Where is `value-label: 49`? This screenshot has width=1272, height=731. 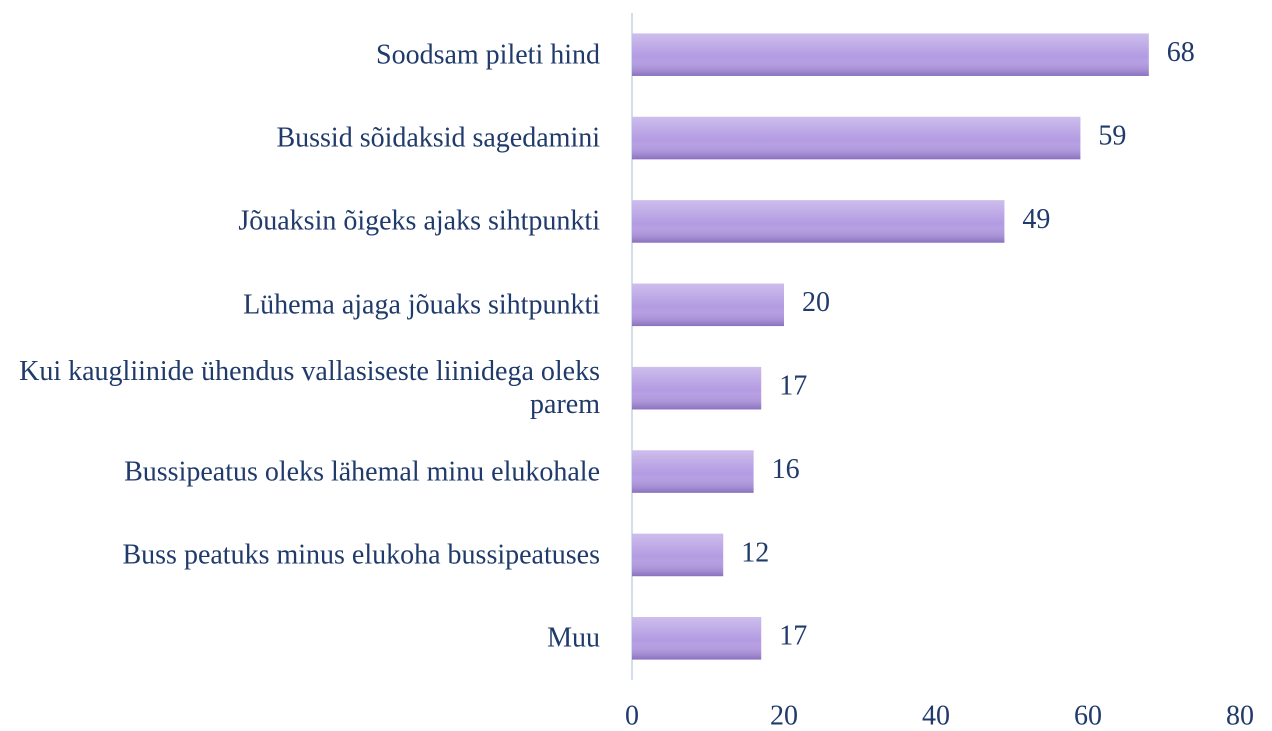
value-label: 49 is located at coordinates (1036, 219).